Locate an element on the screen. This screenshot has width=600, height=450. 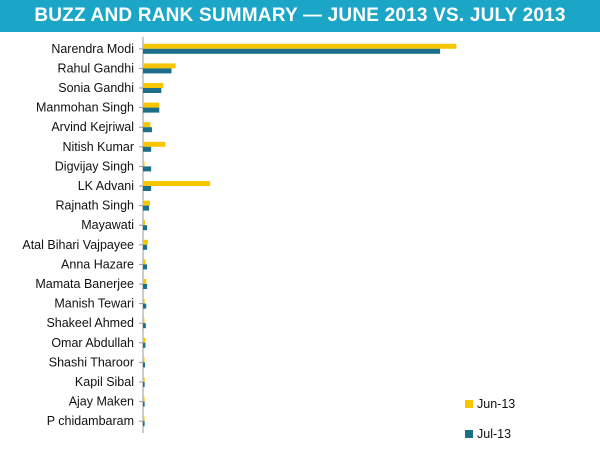
legend-swatch-jun is located at coordinates (469, 404).